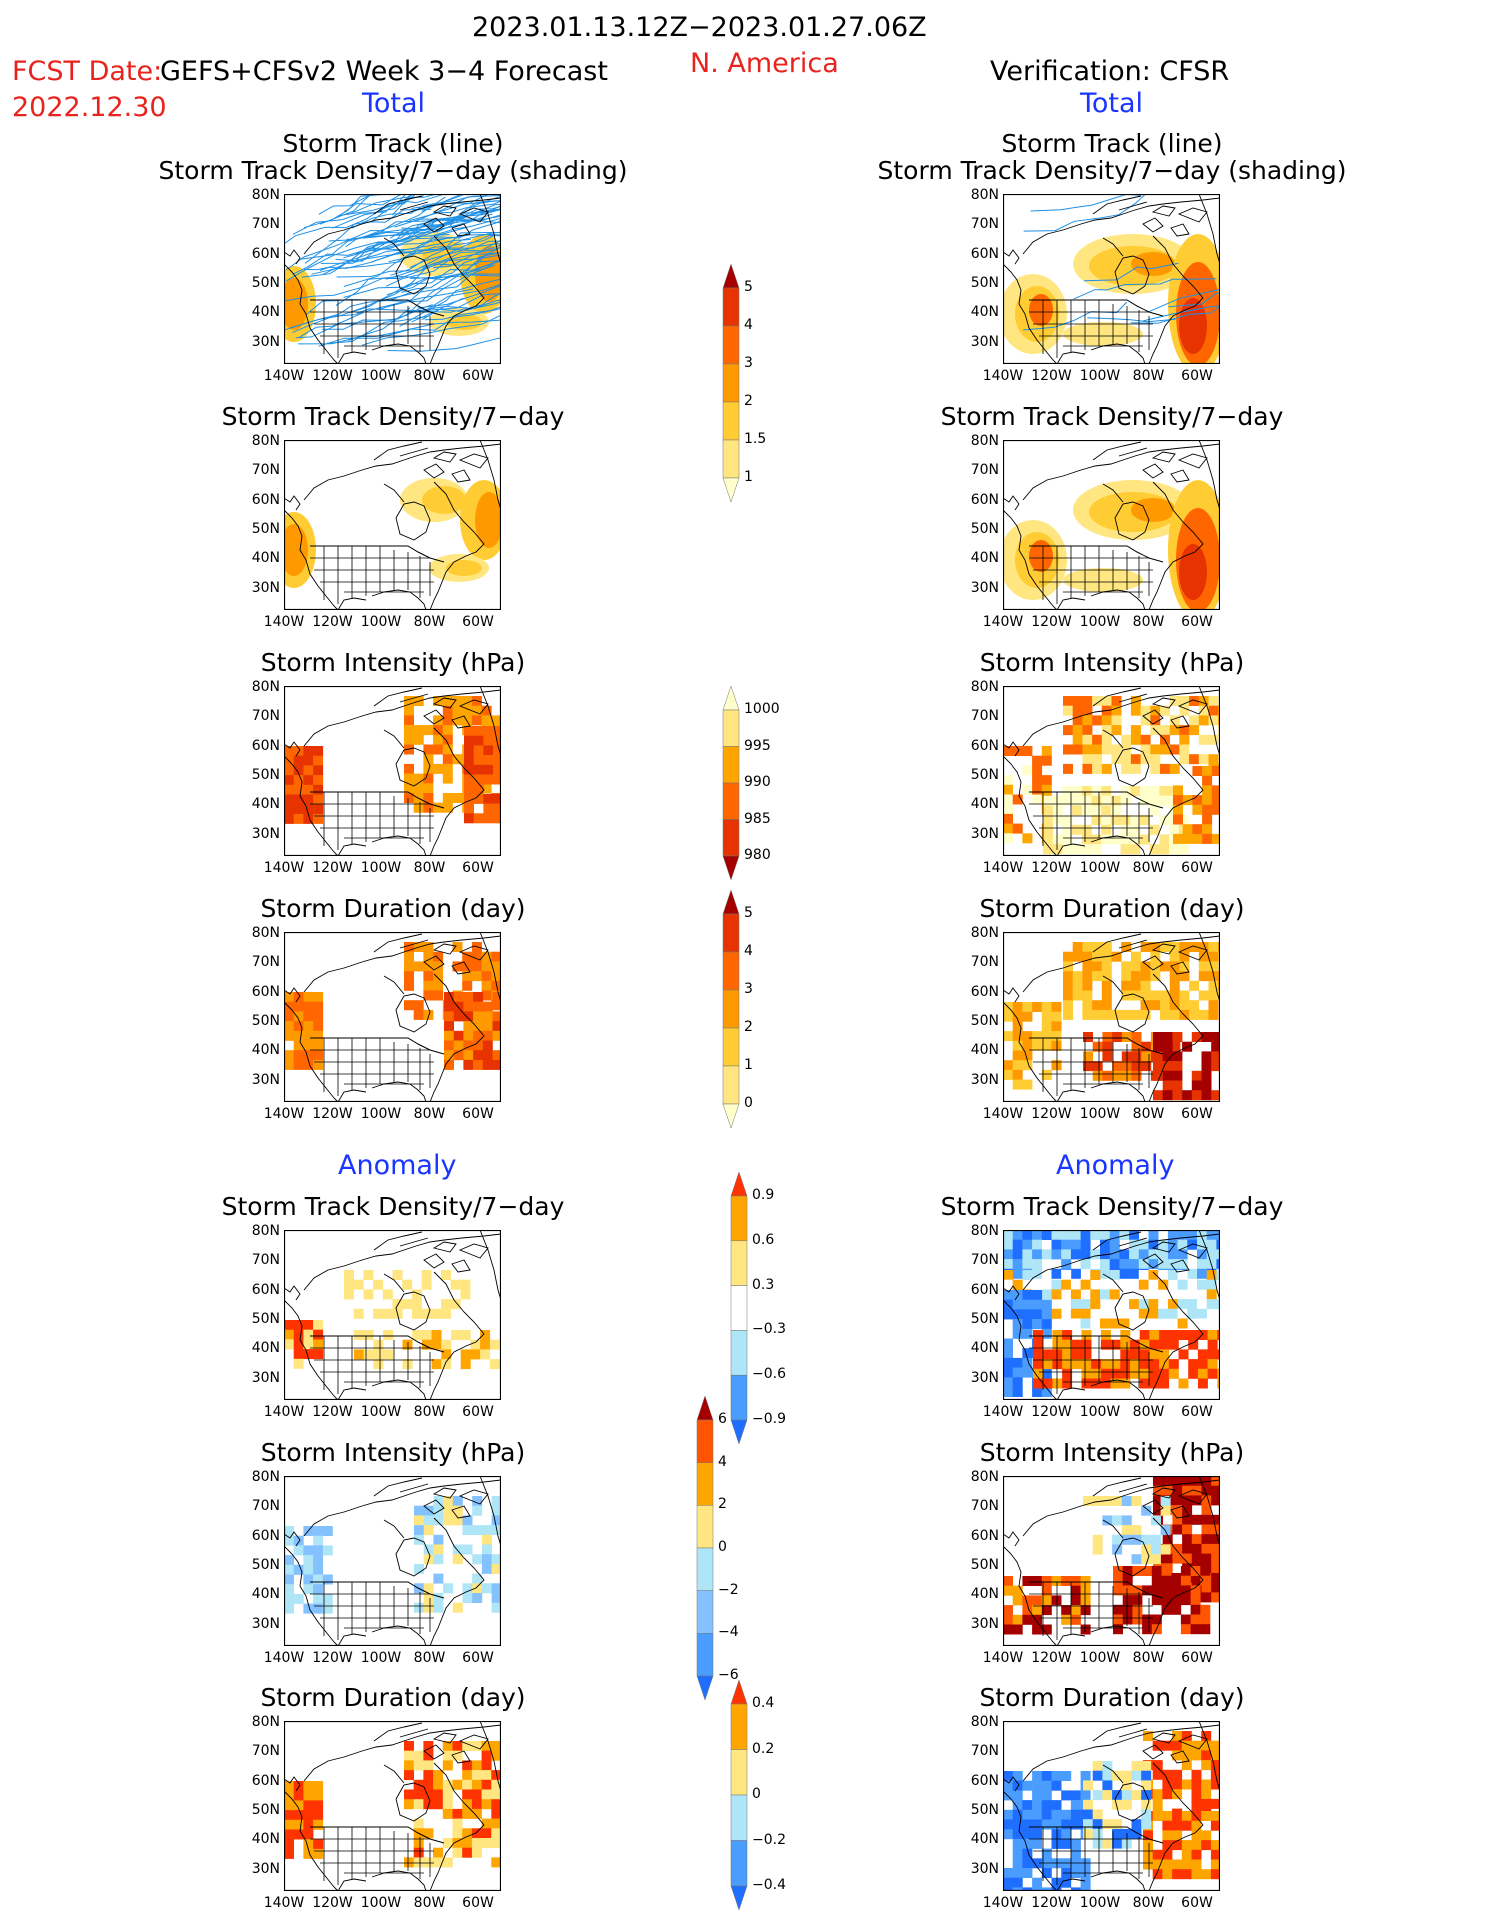  What do you see at coordinates (392, 1806) in the screenshot?
I see `map-dur-anom-left` at bounding box center [392, 1806].